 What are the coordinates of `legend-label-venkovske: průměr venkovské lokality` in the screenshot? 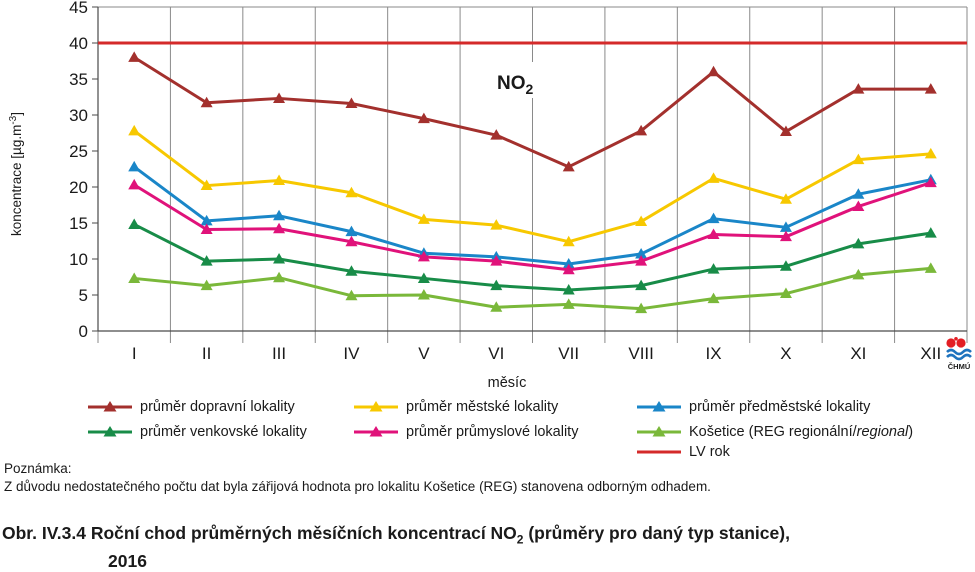 It's located at (223, 432).